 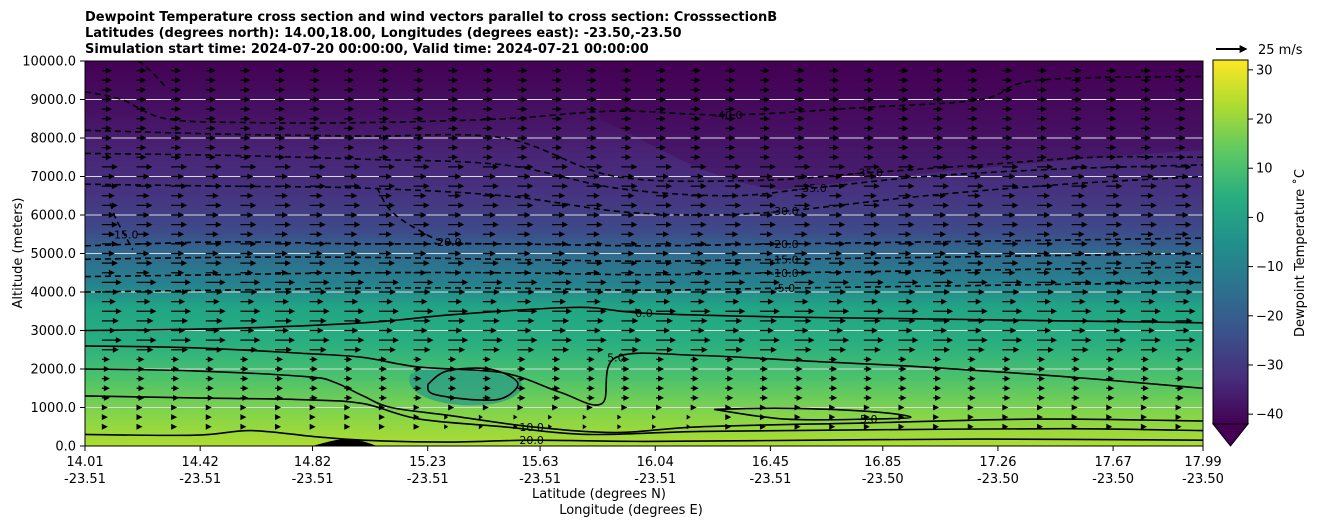 What do you see at coordinates (312, 462) in the screenshot?
I see `x-tick-label-lat: 14.82` at bounding box center [312, 462].